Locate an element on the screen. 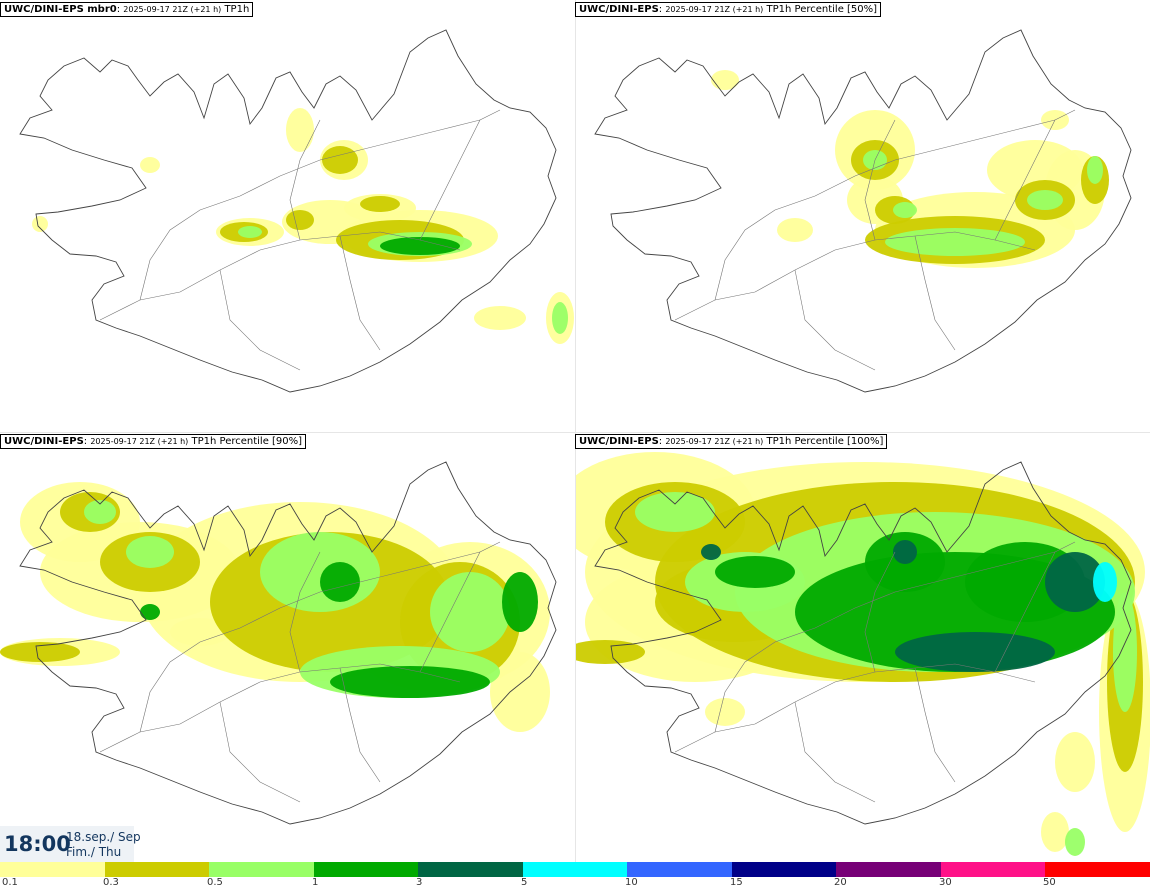 The width and height of the screenshot is (1150, 891). valid-time: 18:00 is located at coordinates (37, 844).